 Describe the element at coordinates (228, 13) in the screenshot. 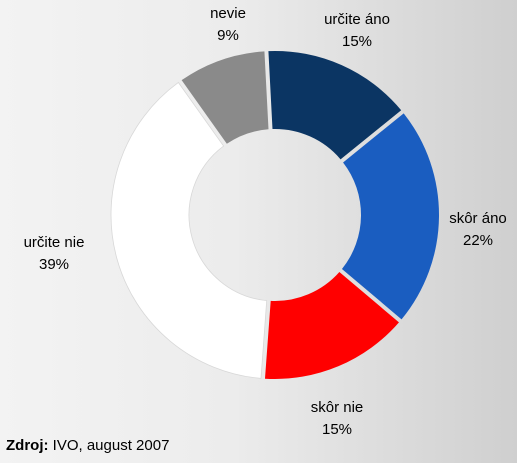

I see `slice-category-label: nevie` at that location.